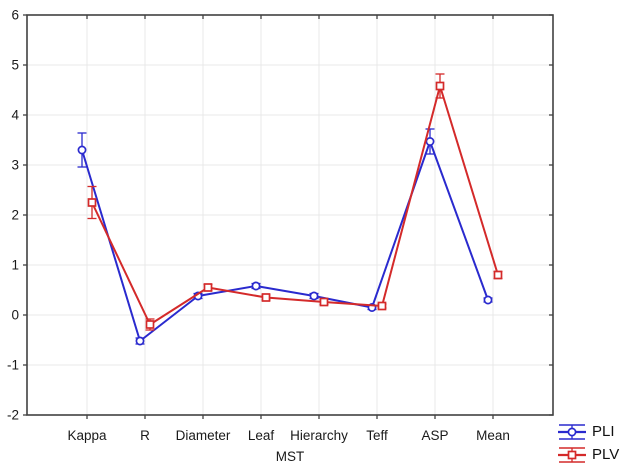 This screenshot has width=631, height=471. I want to click on y-tick-label: 5, so click(15, 65).